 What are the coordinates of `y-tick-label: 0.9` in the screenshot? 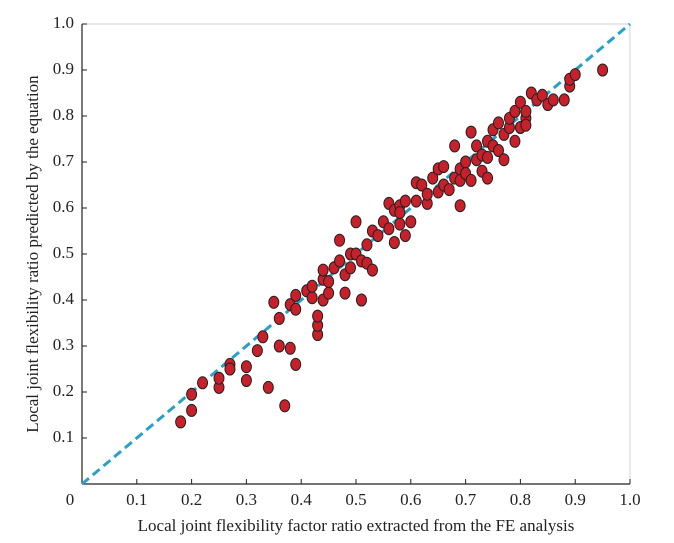 It's located at (63, 68).